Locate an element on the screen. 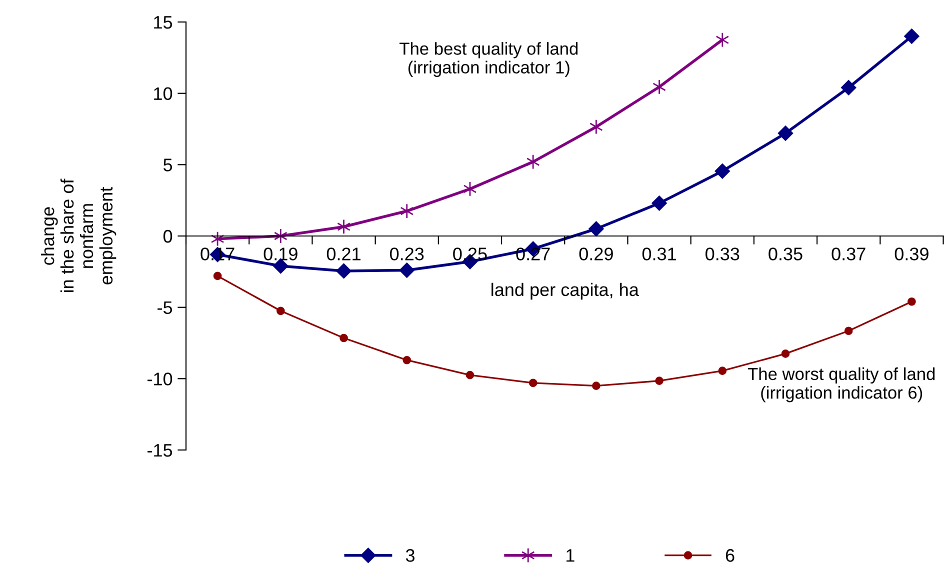 The width and height of the screenshot is (948, 568). annotation: The worst quality of land (irrigation indicator 6) is located at coordinates (841, 384).